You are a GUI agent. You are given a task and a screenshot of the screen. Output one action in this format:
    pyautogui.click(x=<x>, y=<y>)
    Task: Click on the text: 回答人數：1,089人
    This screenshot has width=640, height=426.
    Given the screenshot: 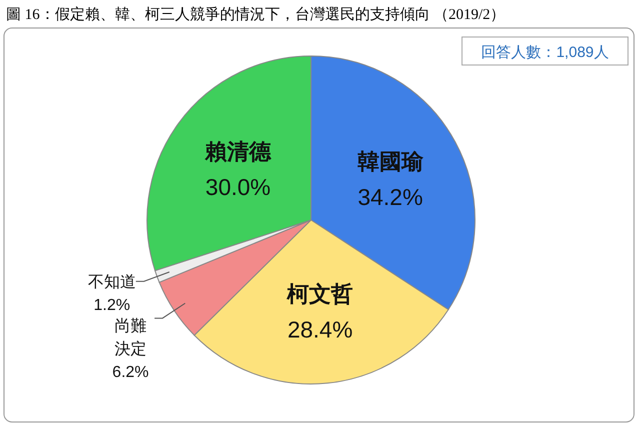 What is the action you would take?
    pyautogui.click(x=545, y=52)
    